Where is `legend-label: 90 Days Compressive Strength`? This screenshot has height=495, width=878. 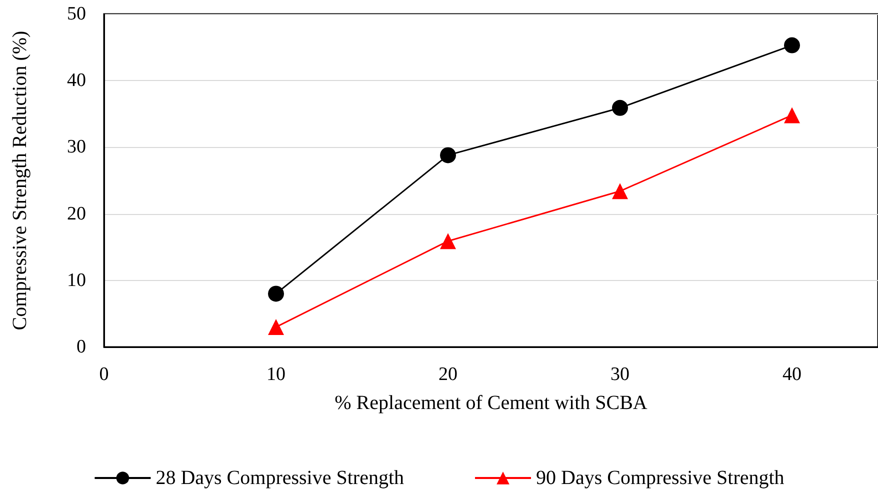
legend-label: 90 Days Compressive Strength is located at coordinates (660, 478).